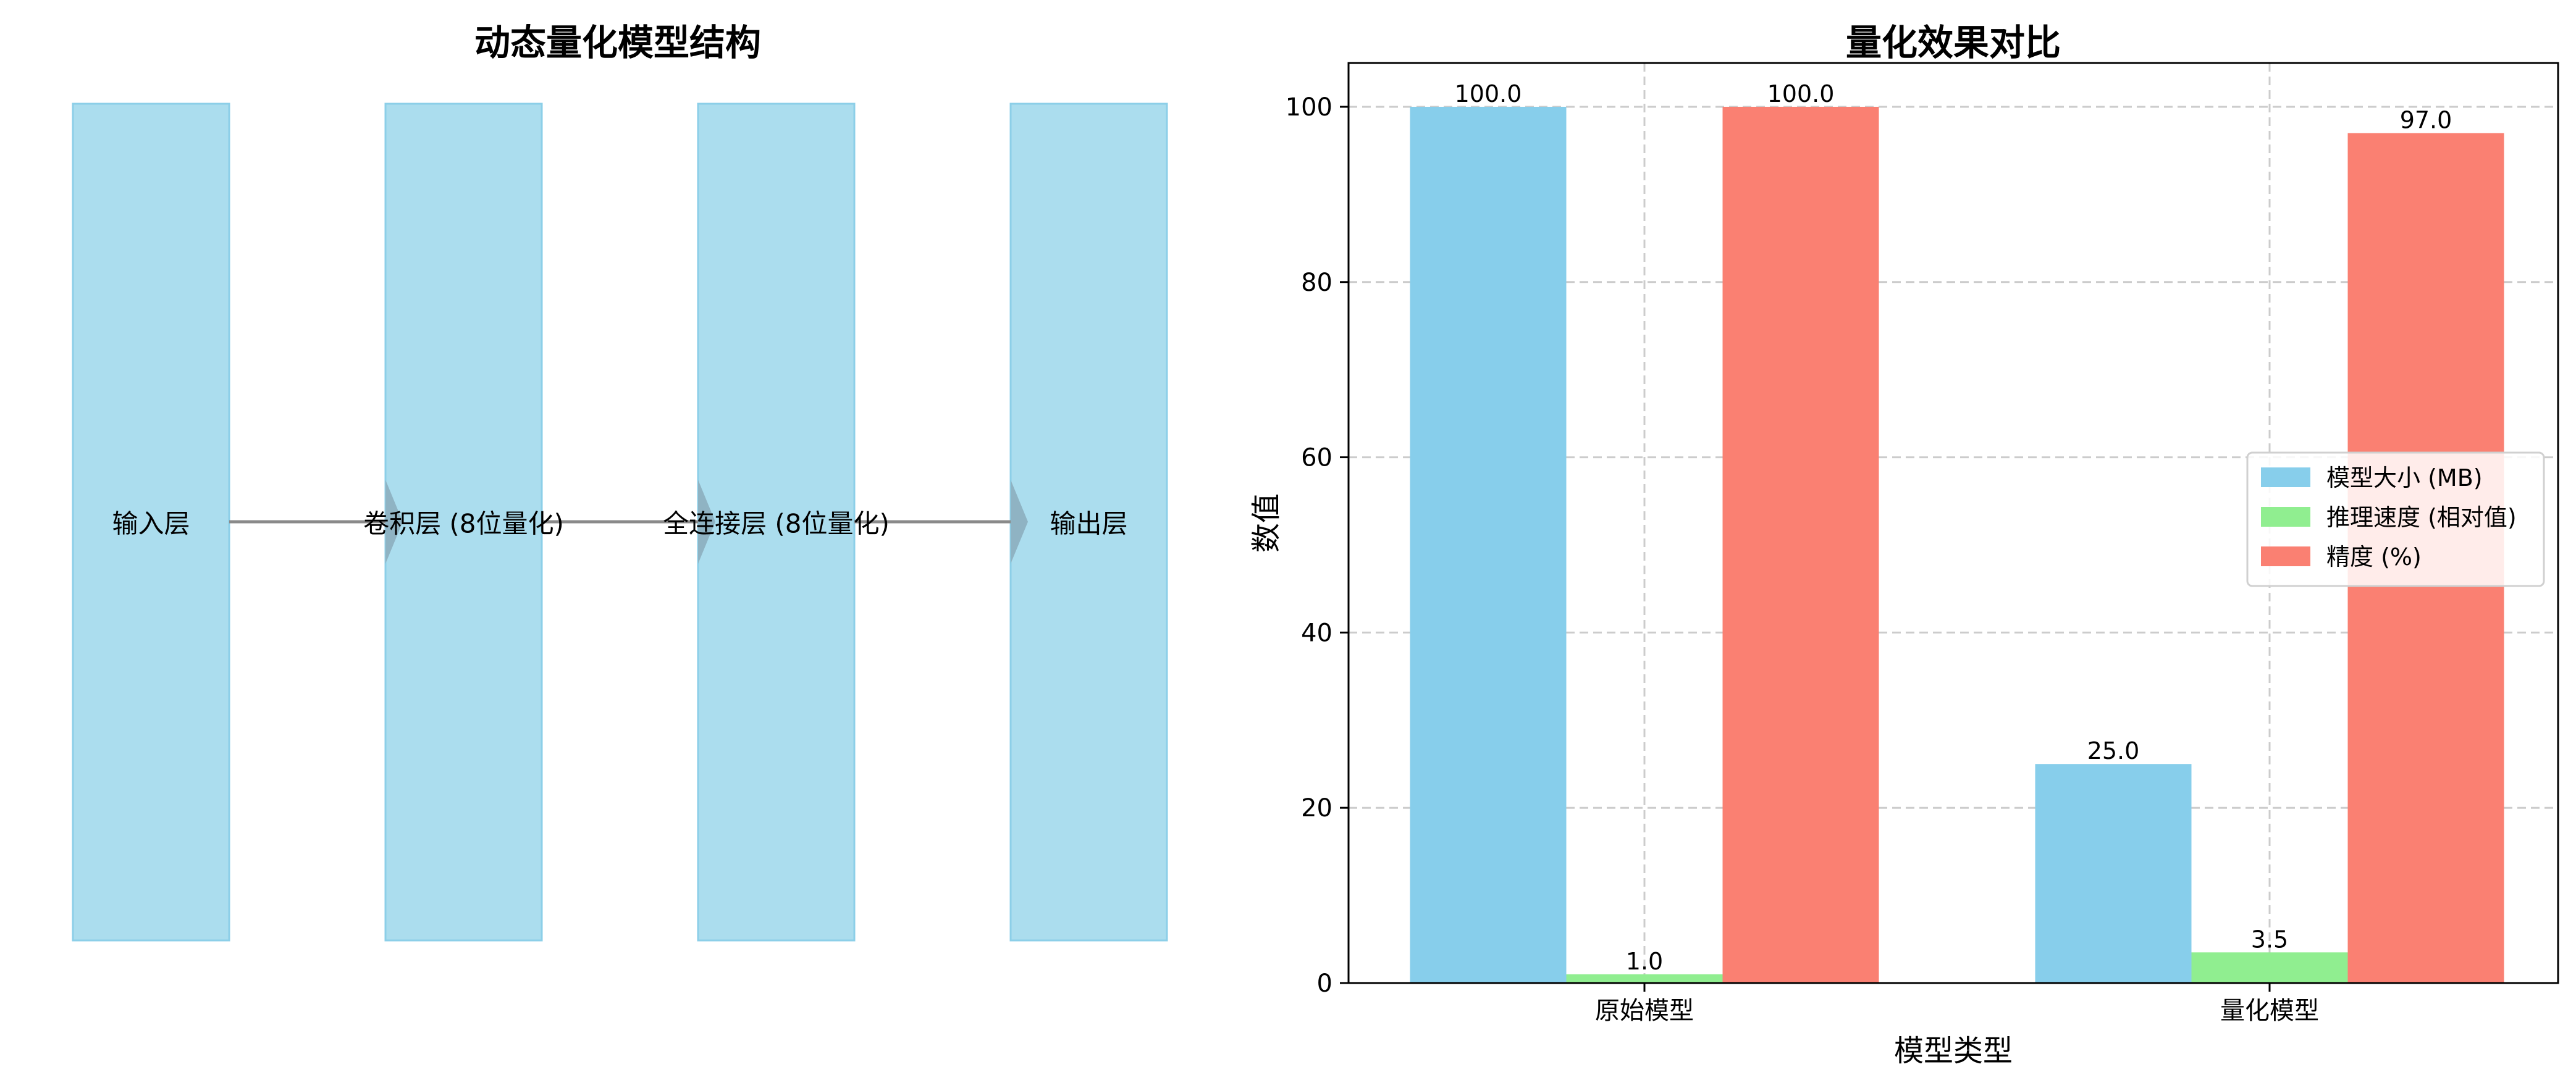 Image resolution: width=2576 pixels, height=1088 pixels. Describe the element at coordinates (1953, 43) in the screenshot. I see `chart-title: 量化效果对比` at that location.